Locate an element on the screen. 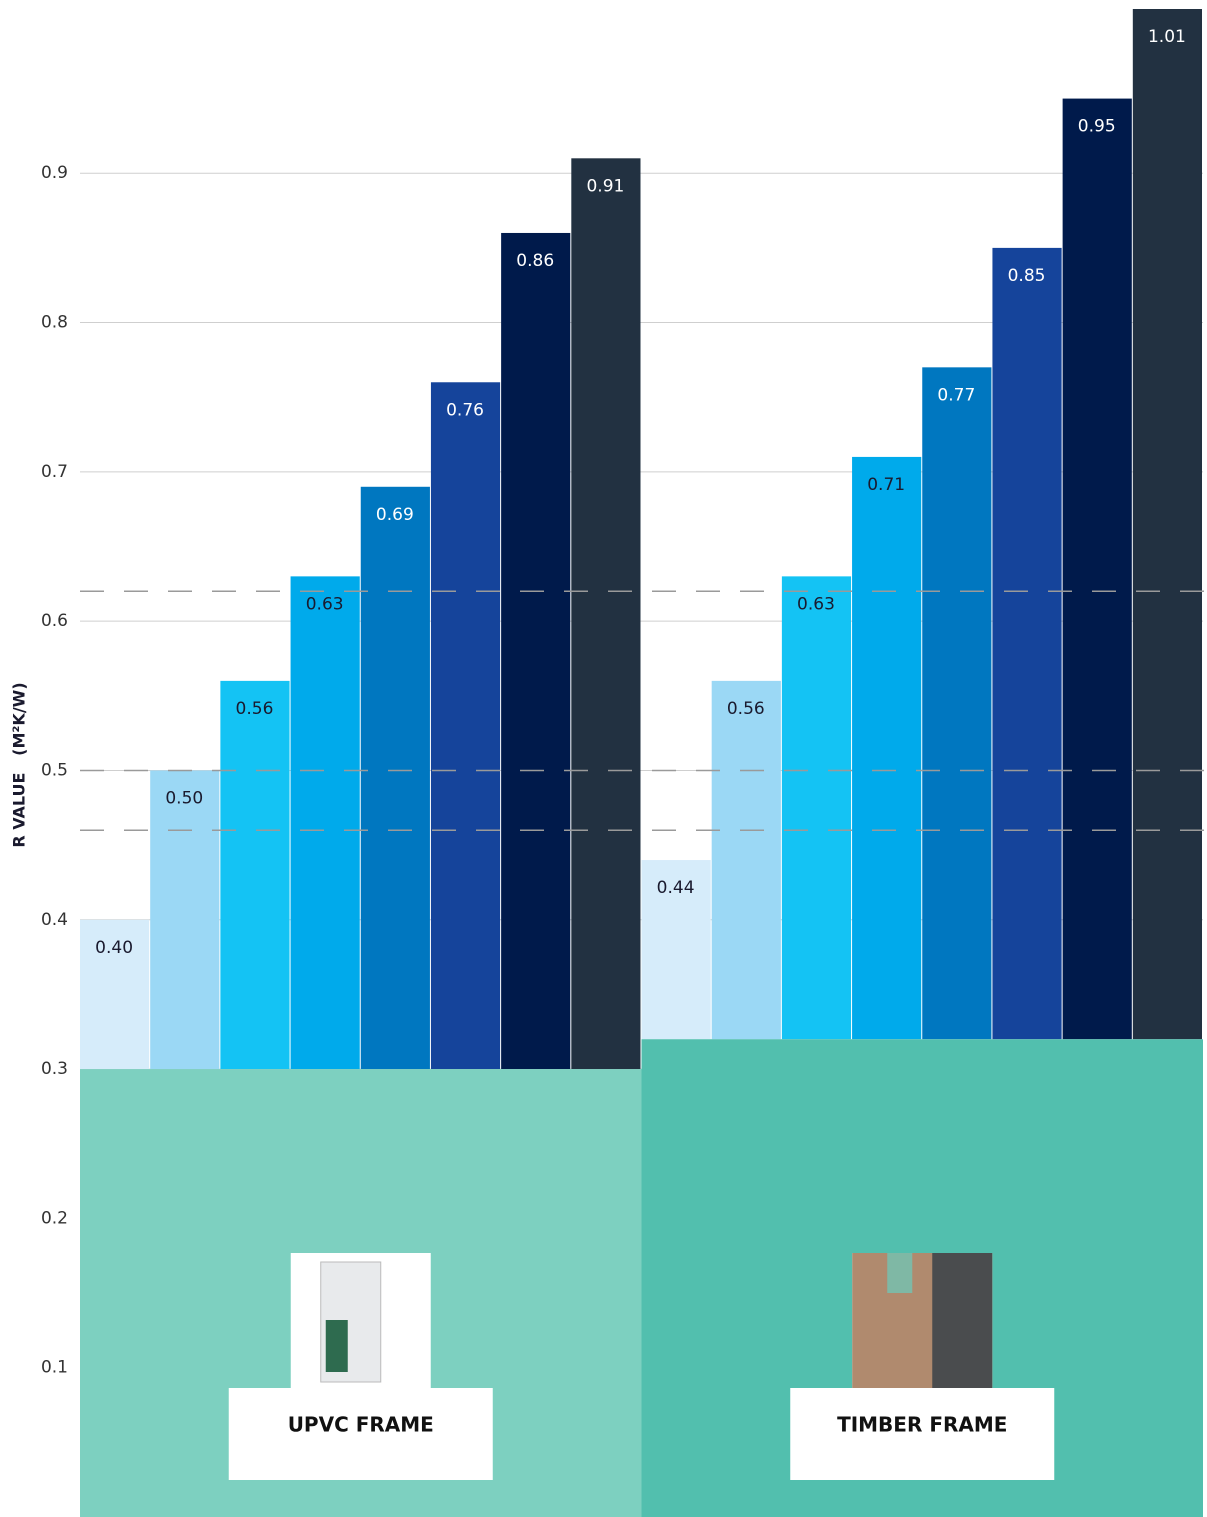  bar-value-label: 0.91 is located at coordinates (605, 186).